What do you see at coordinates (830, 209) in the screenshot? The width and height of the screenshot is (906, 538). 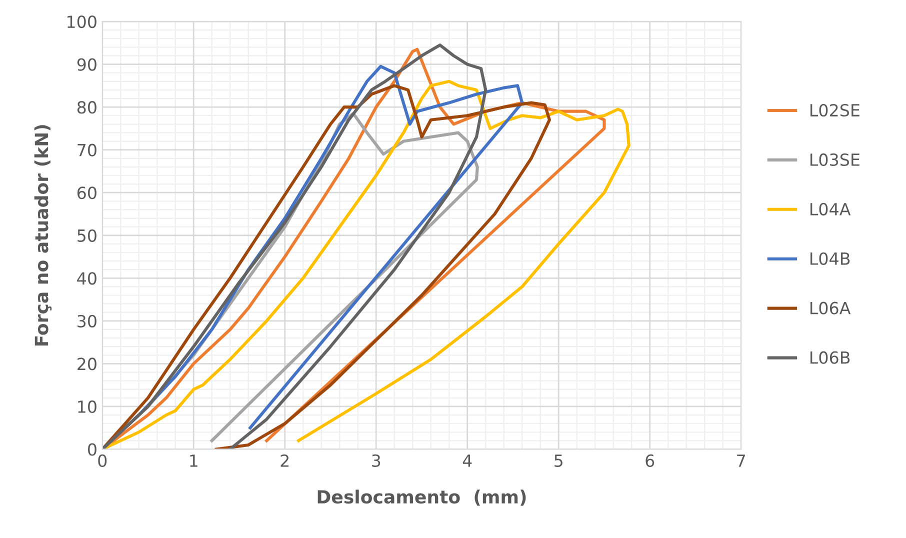 I see `legend-label: L04A` at bounding box center [830, 209].